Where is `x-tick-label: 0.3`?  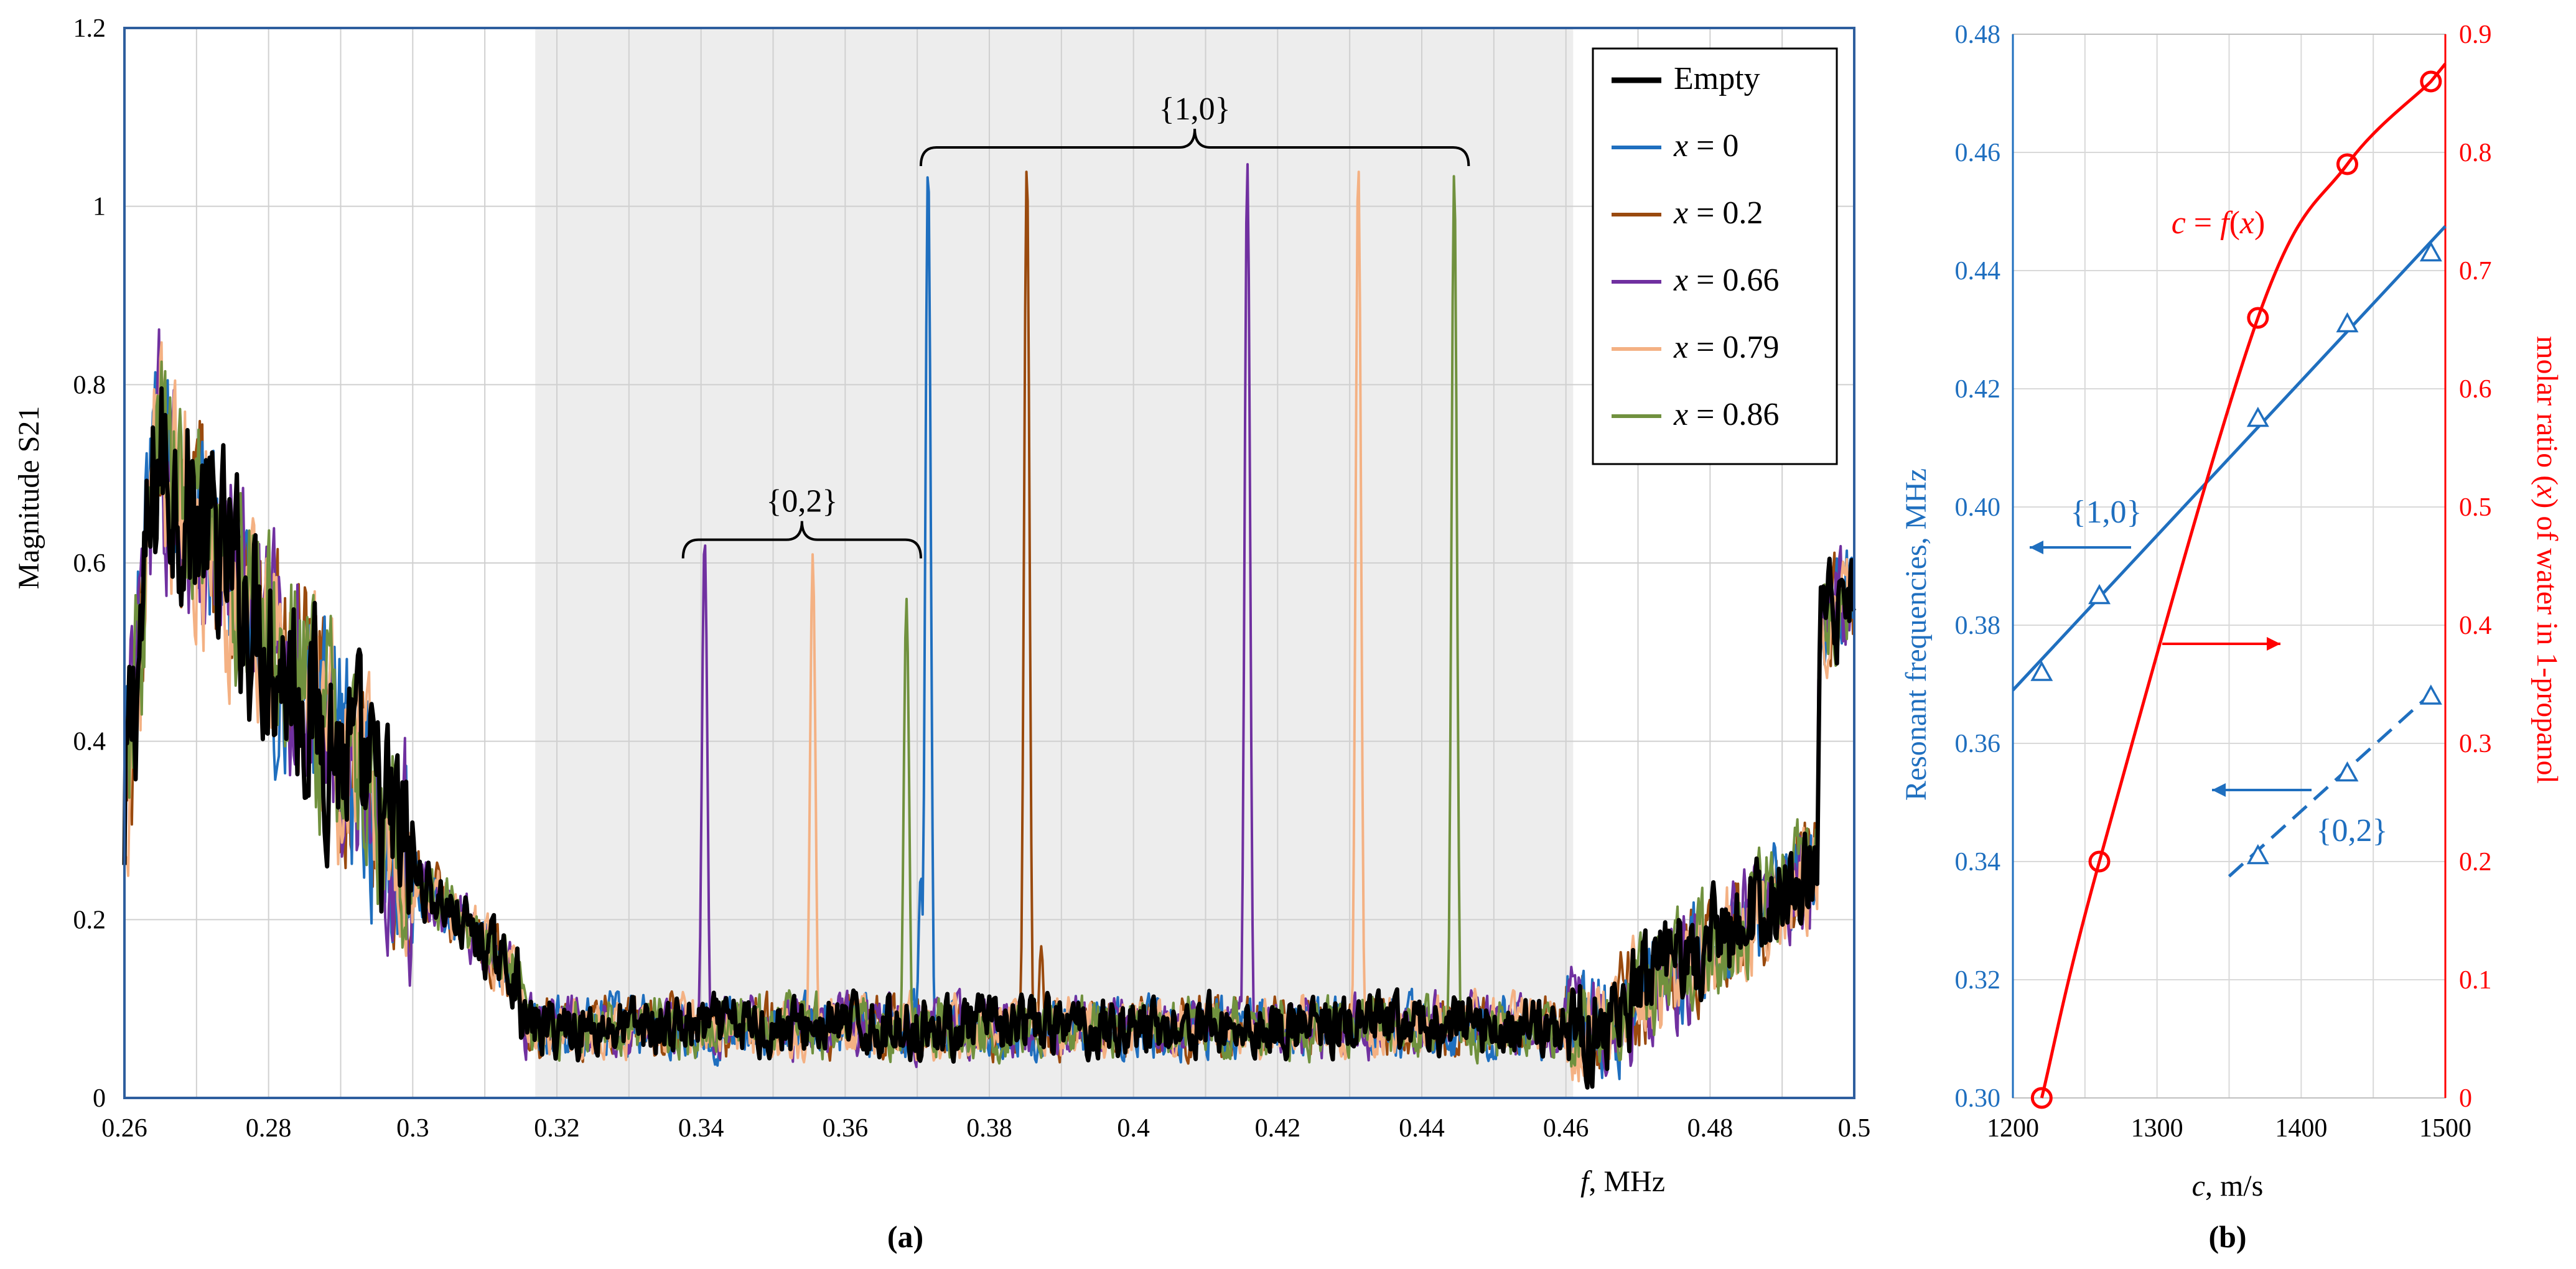 x-tick-label: 0.3 is located at coordinates (412, 1128).